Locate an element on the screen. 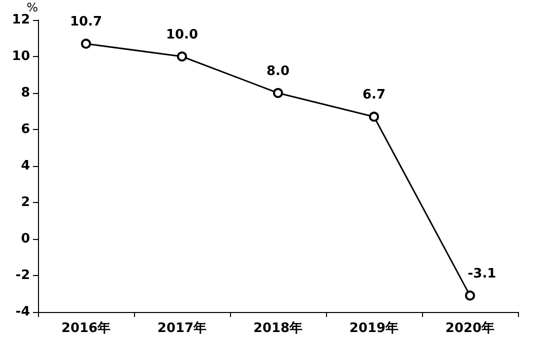 The height and width of the screenshot is (347, 546). x-tick-label: 2017年 is located at coordinates (182, 328).